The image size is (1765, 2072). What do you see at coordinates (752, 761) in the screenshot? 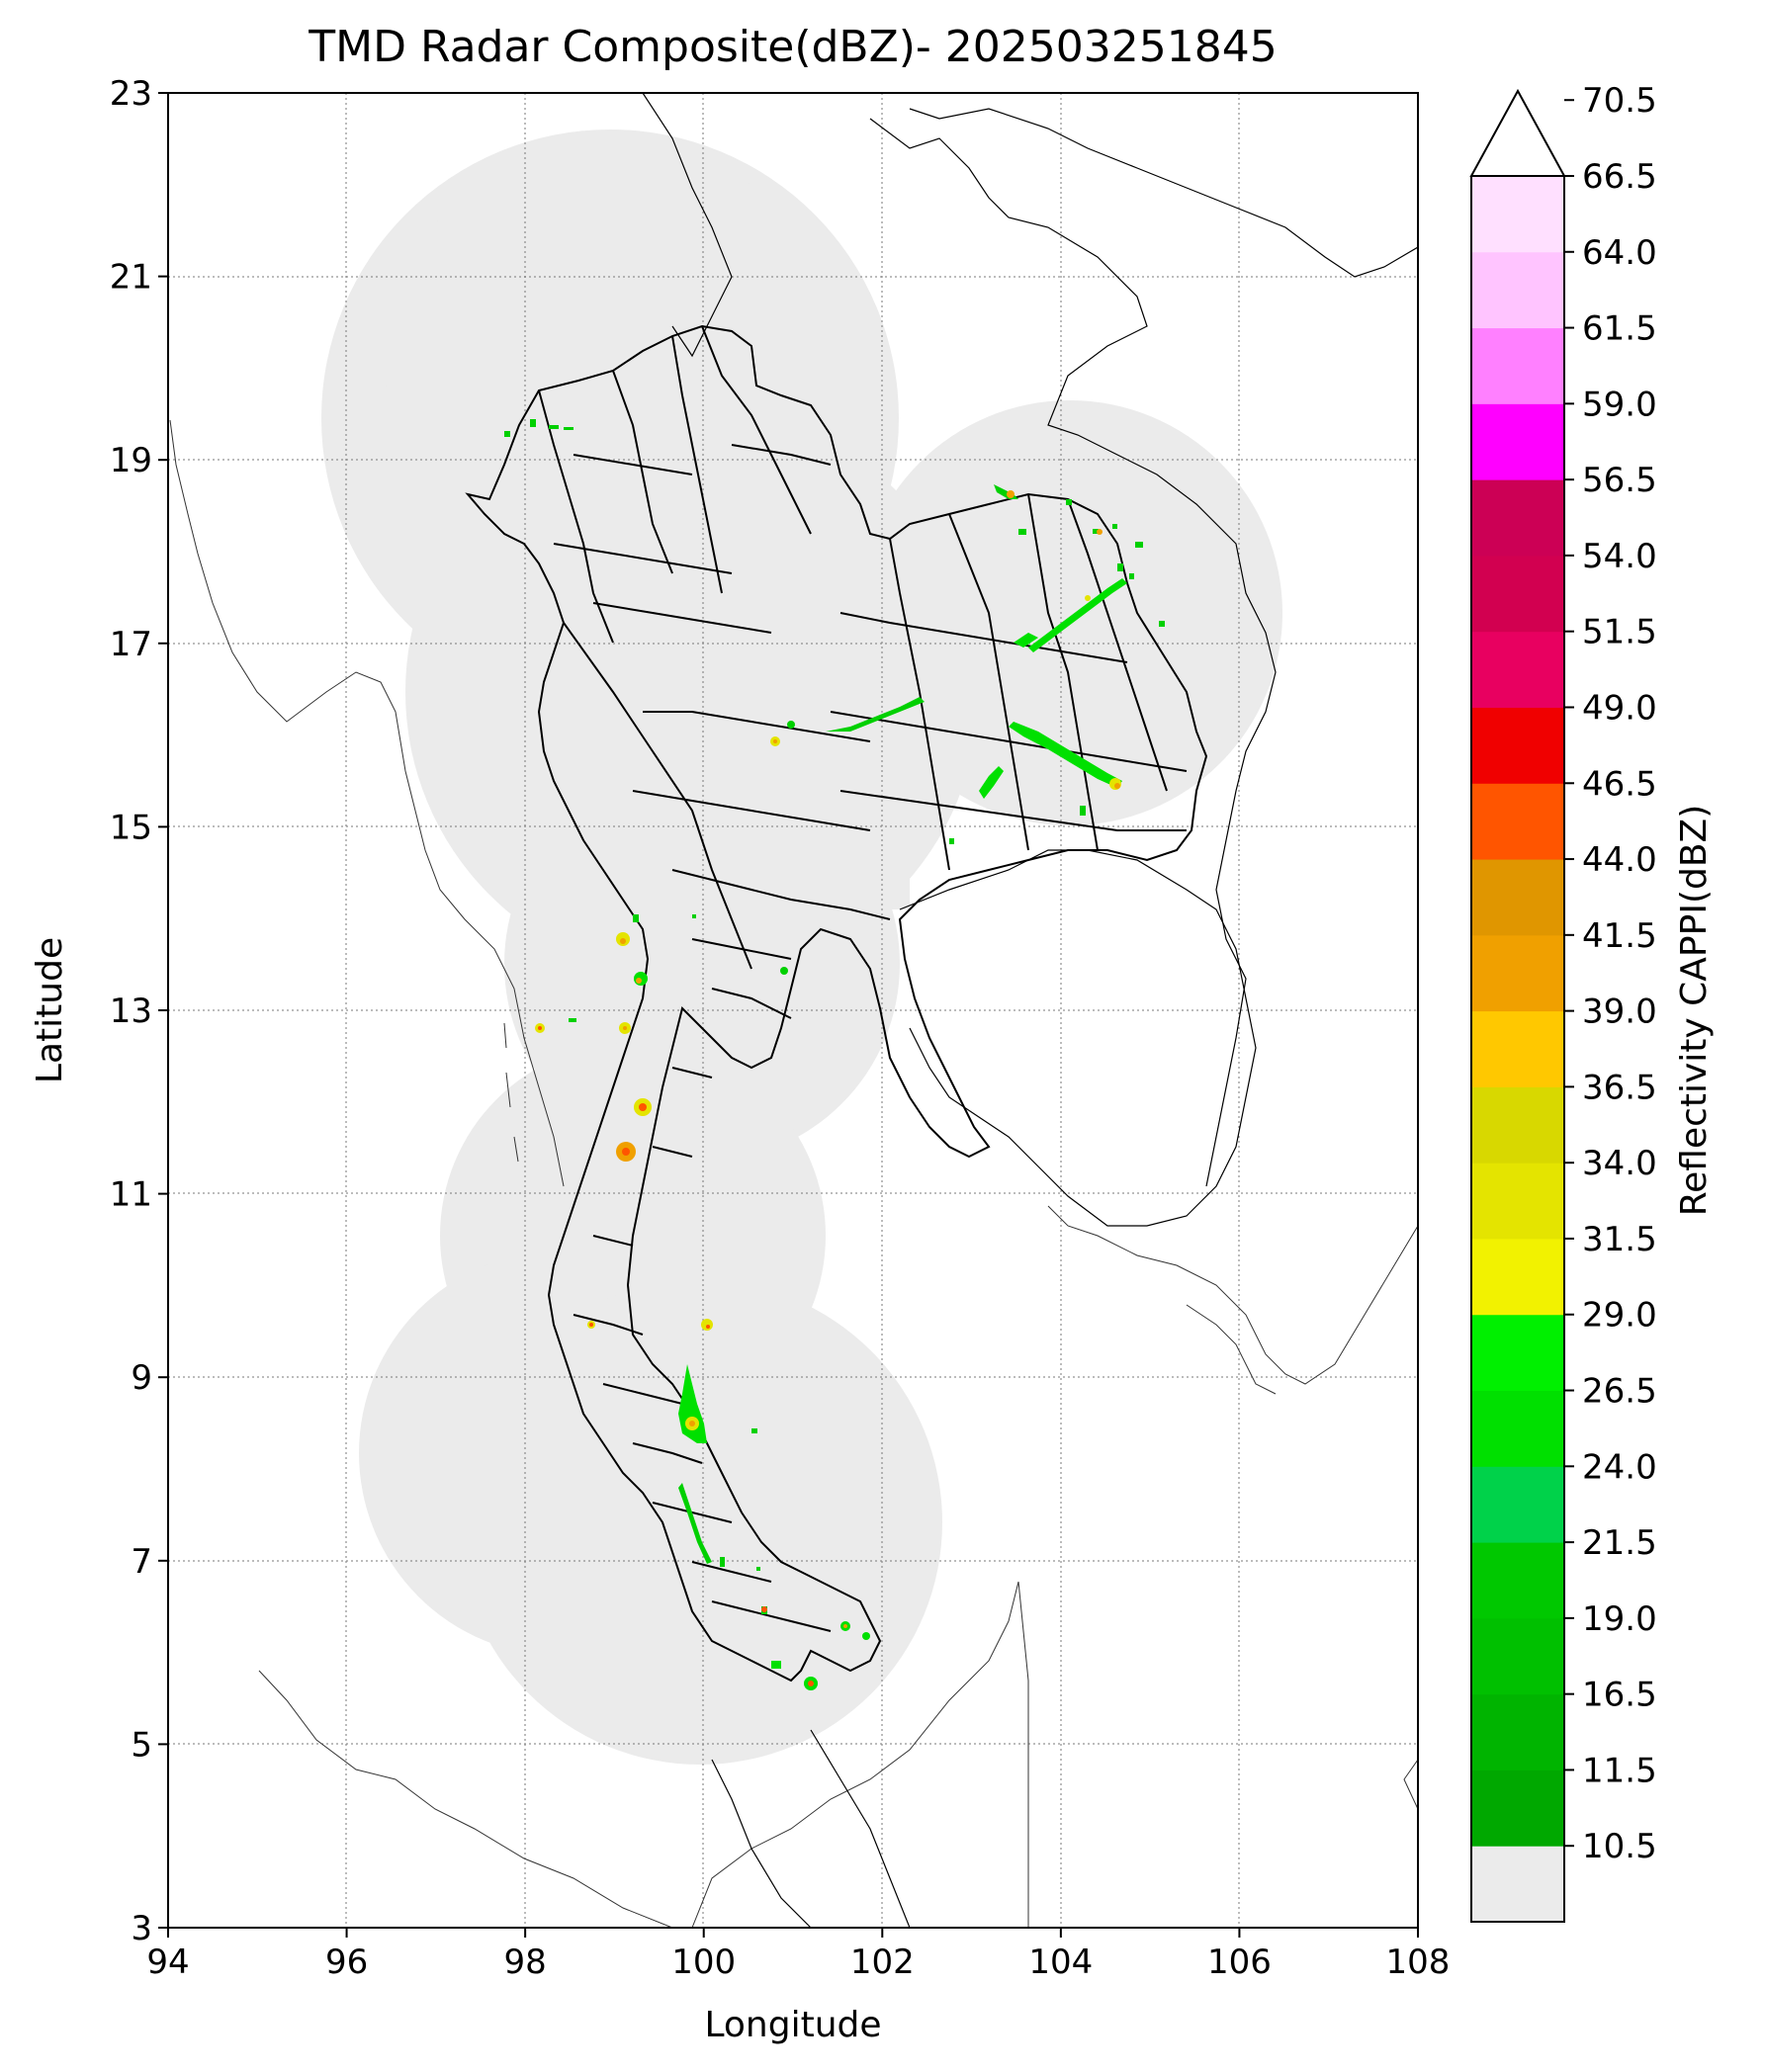
I see `radar-coverage-fill` at bounding box center [752, 761].